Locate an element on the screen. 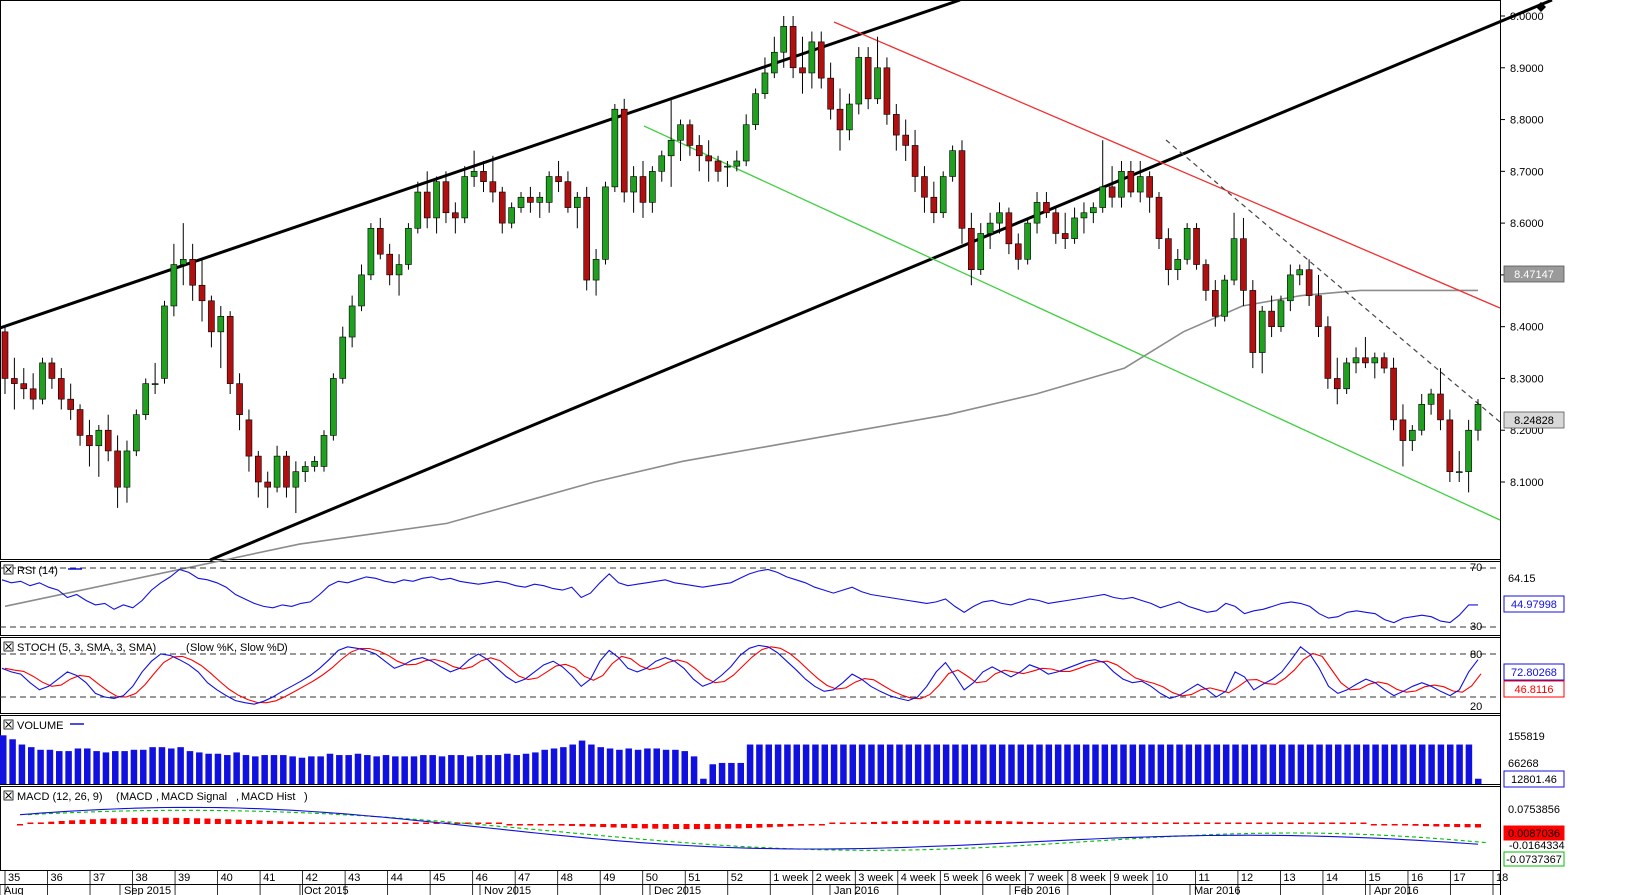 This screenshot has width=1651, height=895. stoch-legend-comma: , is located at coordinates (235, 648).